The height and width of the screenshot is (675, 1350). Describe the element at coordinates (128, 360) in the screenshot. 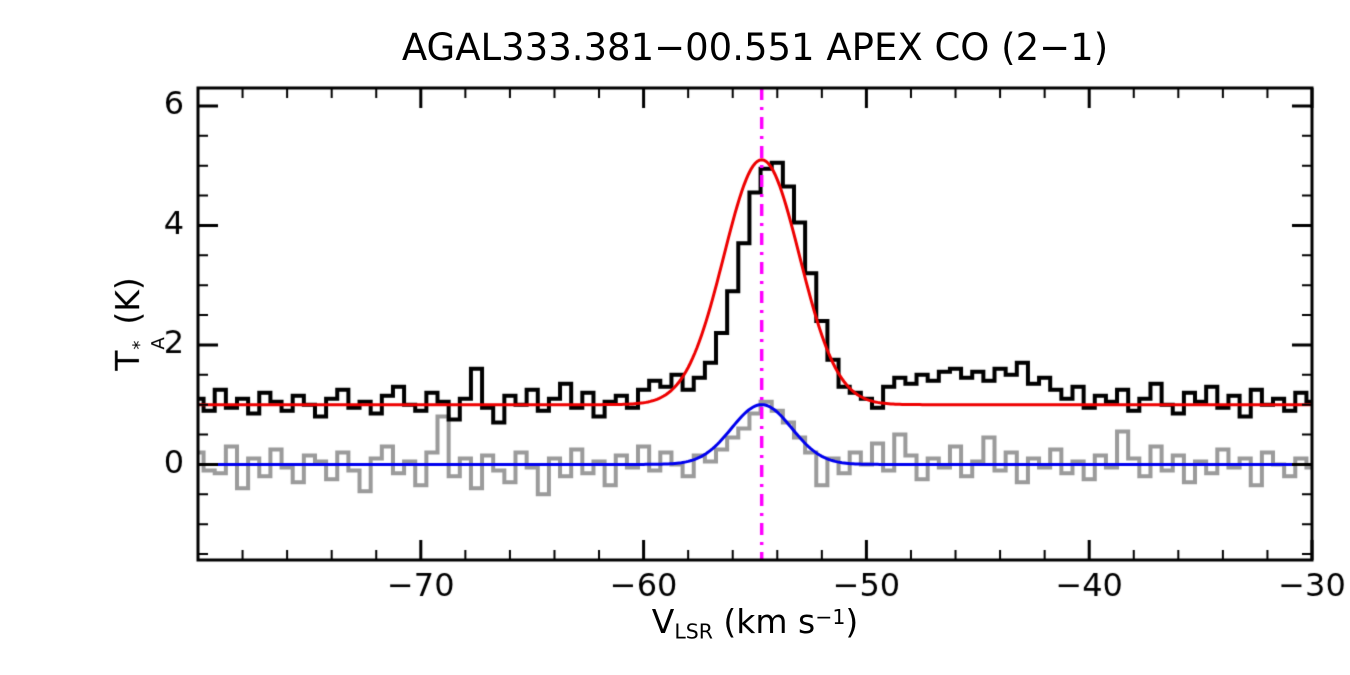

I see `ylabel-base: T` at that location.